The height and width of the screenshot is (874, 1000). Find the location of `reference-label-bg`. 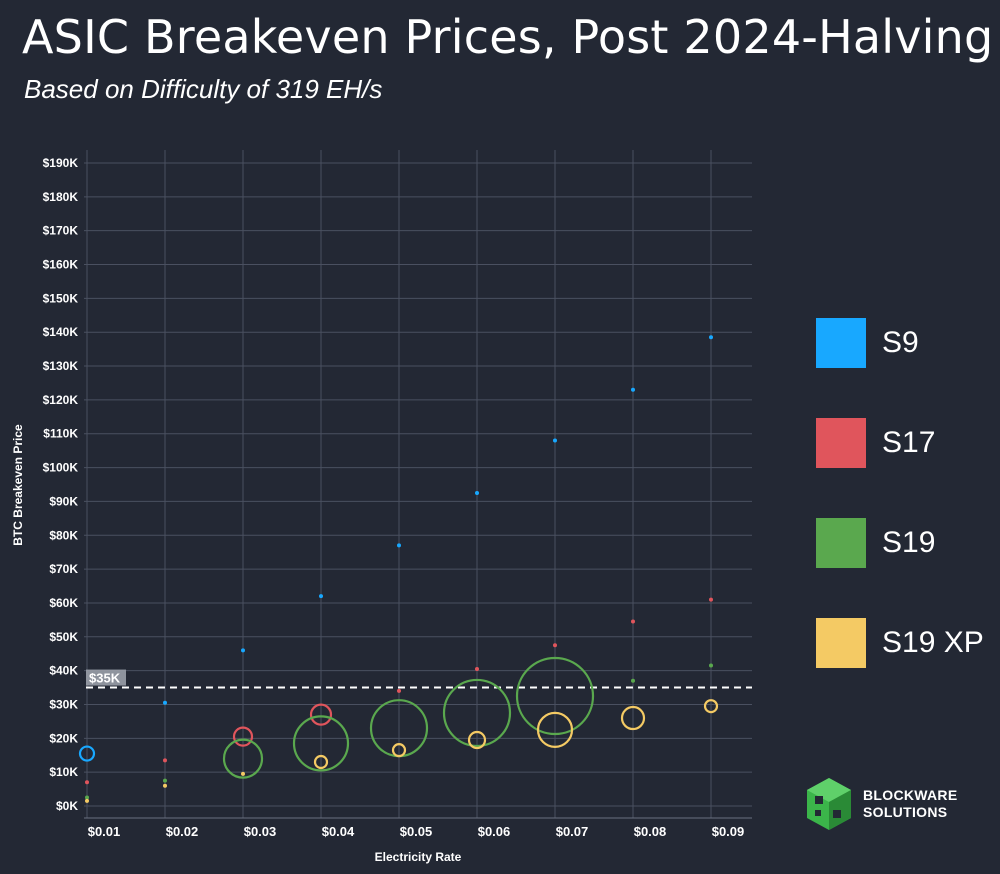

reference-label-bg is located at coordinates (106, 677).